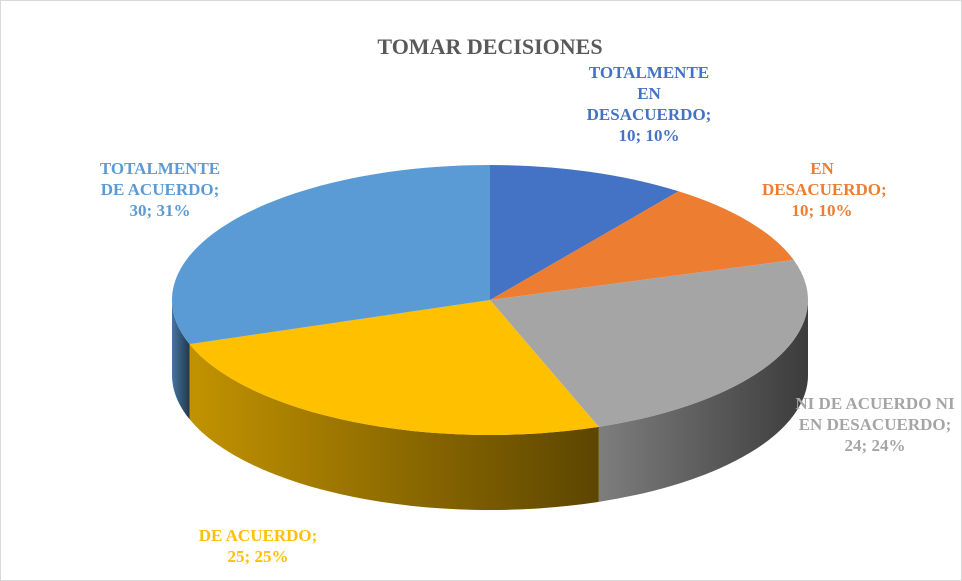  What do you see at coordinates (490, 46) in the screenshot?
I see `chart-title: TOMAR DECISIONES` at bounding box center [490, 46].